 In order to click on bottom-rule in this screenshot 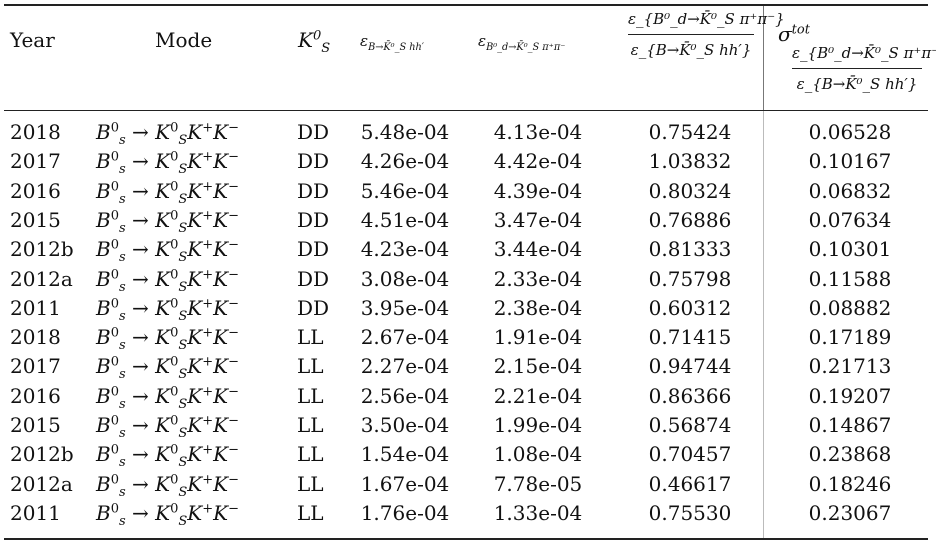, I will do `click(466, 539)`.